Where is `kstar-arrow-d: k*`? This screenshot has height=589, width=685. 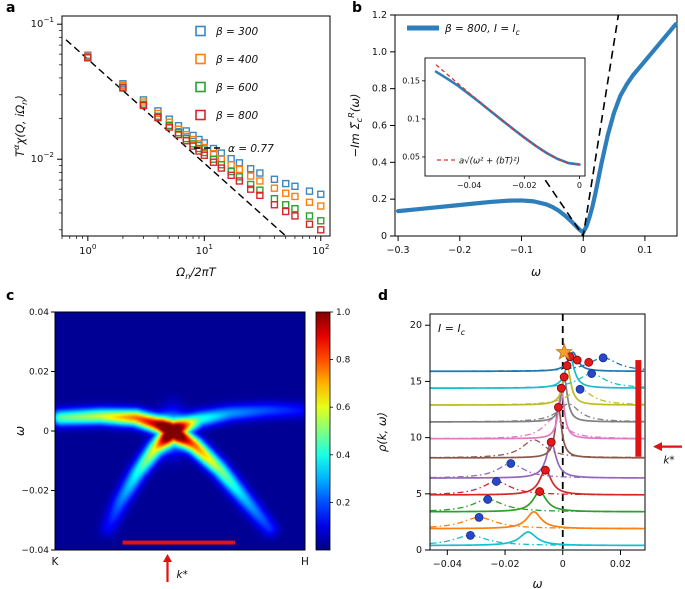 kstar-arrow-d: k* is located at coordinates (667, 454).